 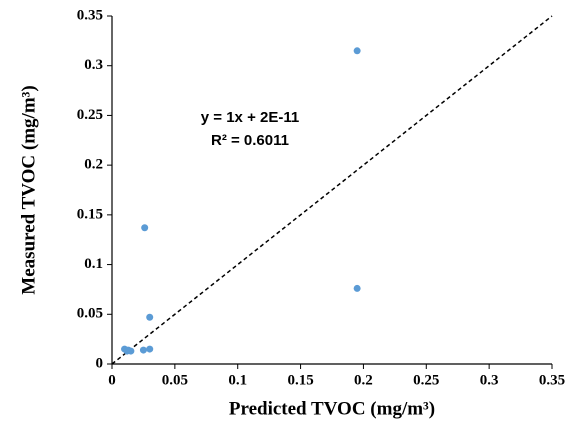 What do you see at coordinates (363, 380) in the screenshot?
I see `x-tick-label: 0.2` at bounding box center [363, 380].